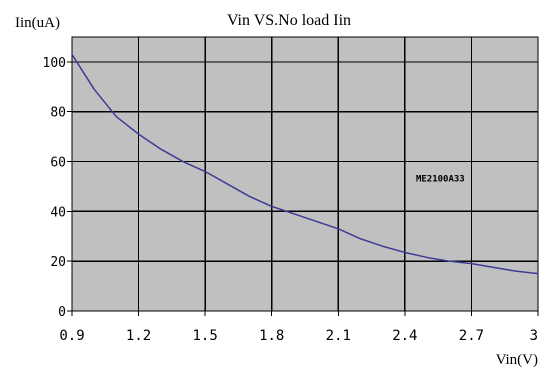 This screenshot has width=546, height=371. Describe the element at coordinates (58, 113) in the screenshot. I see `y-tick-label-80: 80` at that location.